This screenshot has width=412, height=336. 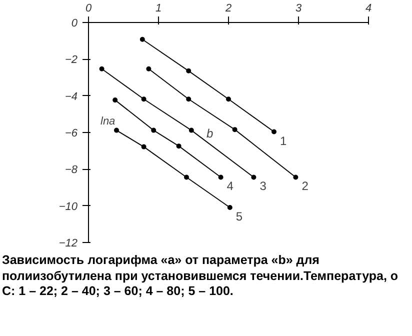 I want to click on x-tick-label: 3, so click(x=298, y=8).